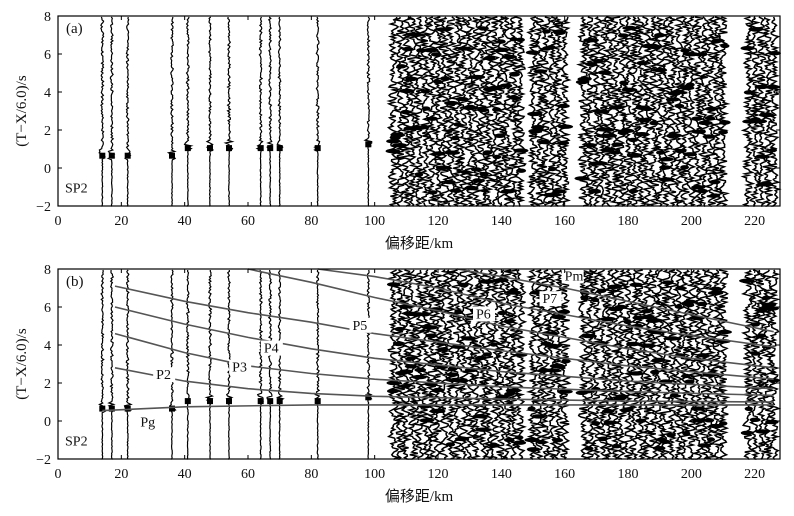  I want to click on curve-p2, so click(444, 385).